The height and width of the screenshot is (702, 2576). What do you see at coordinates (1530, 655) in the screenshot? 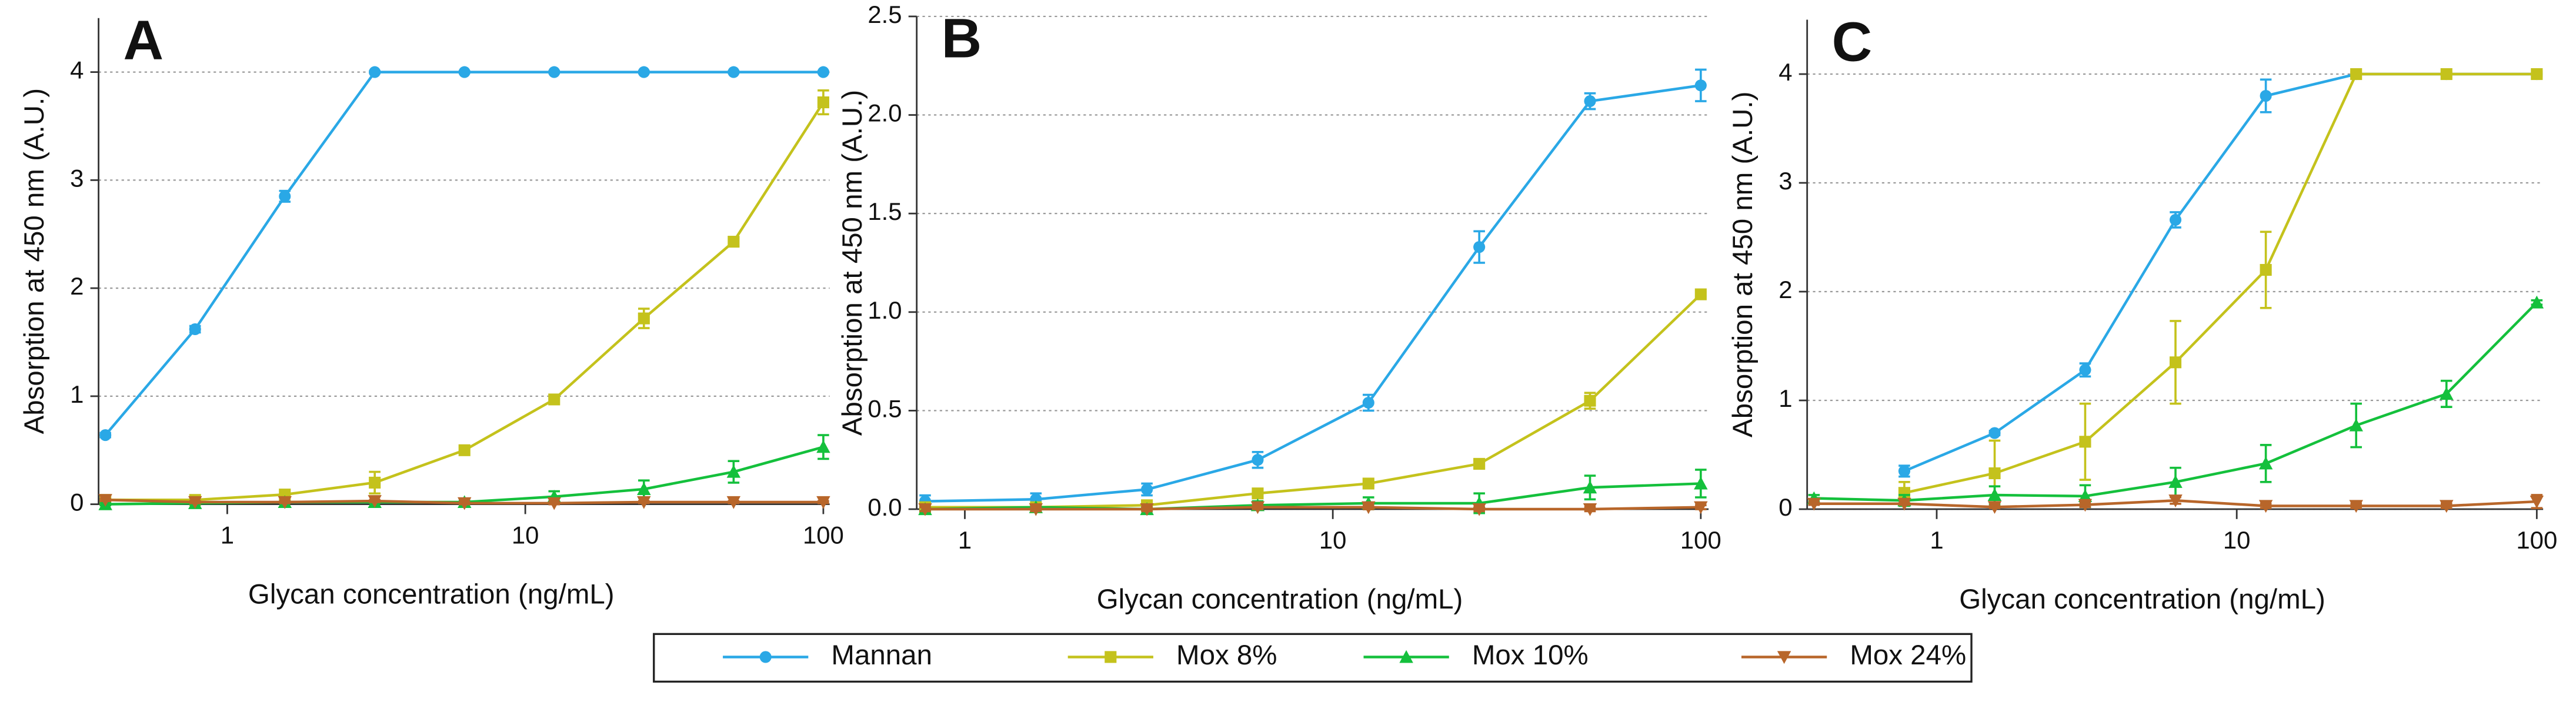
I see `legend-label: Mox 10%` at bounding box center [1530, 655].